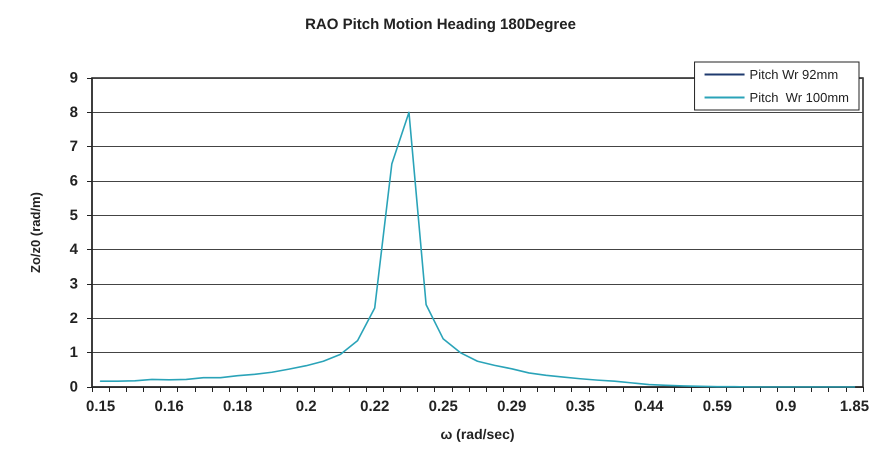  I want to click on x-tick-label: 0.2, so click(306, 406).